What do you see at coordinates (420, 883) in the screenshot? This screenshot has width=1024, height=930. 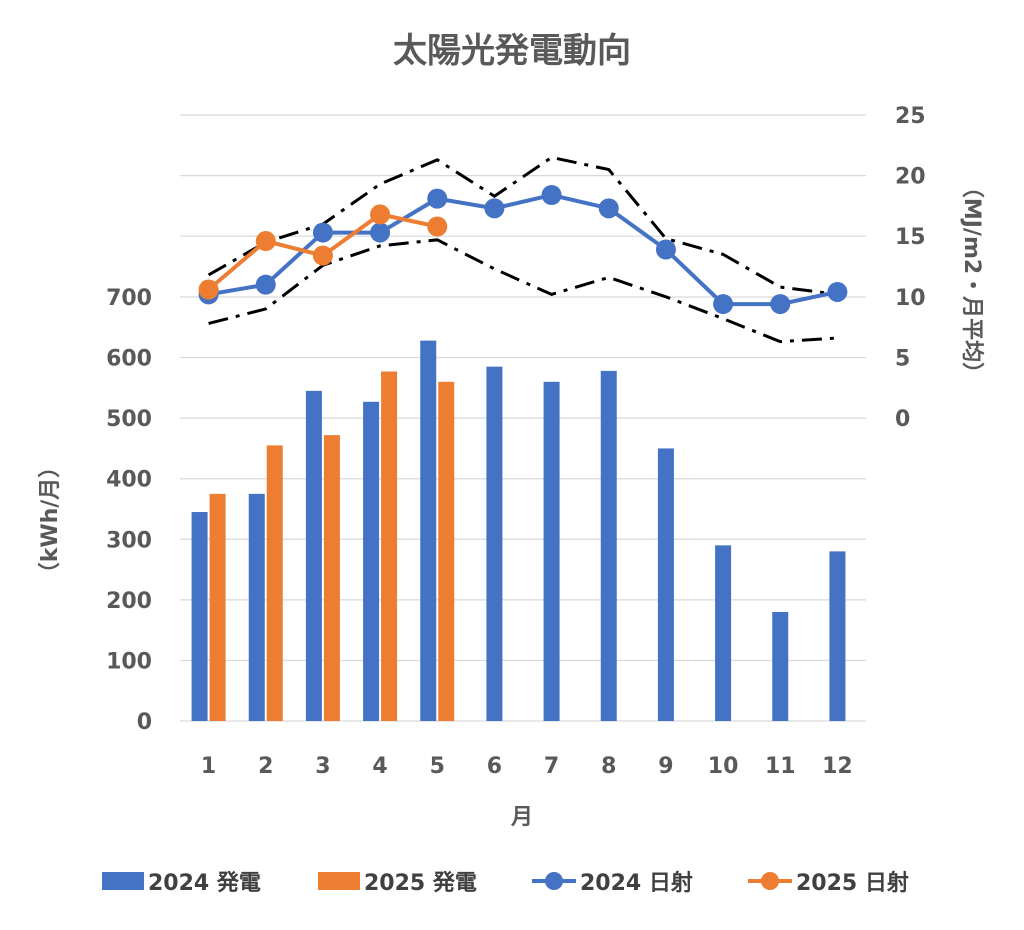 I see `legend-label: 2025 発電` at bounding box center [420, 883].